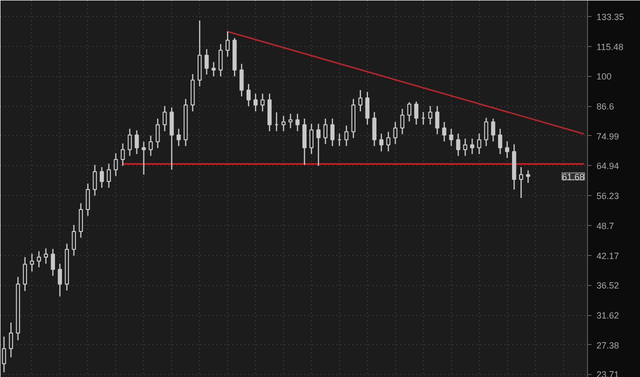  Describe the element at coordinates (605, 225) in the screenshot. I see `y-tick-label: 48.7` at that location.